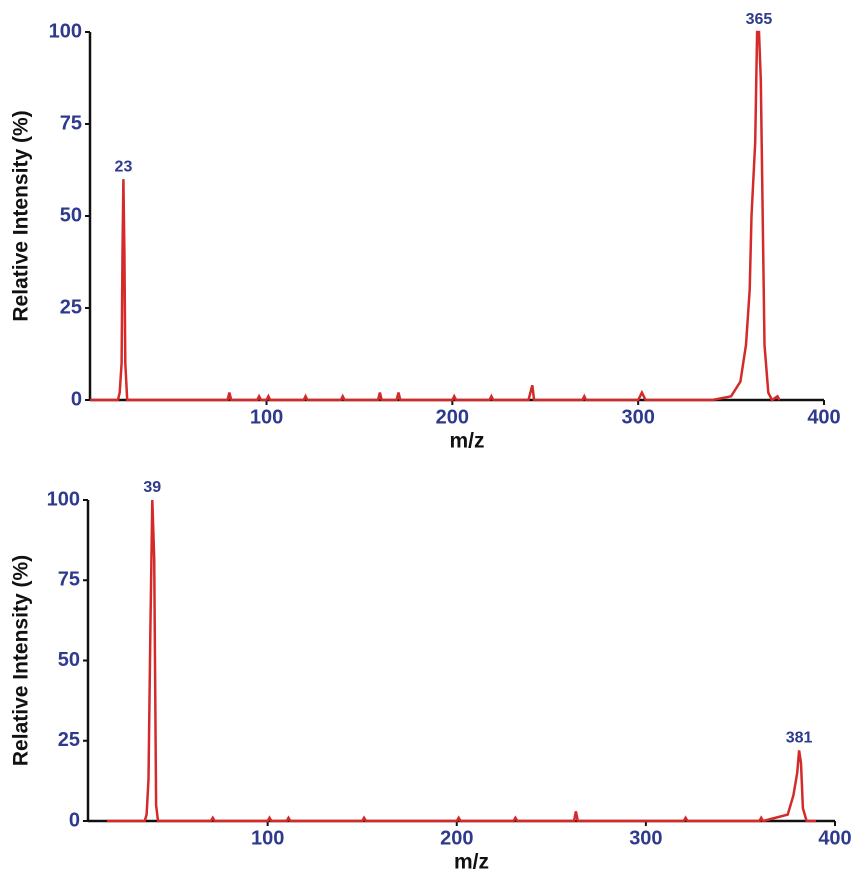 The width and height of the screenshot is (860, 882). I want to click on peak-label: 23, so click(124, 166).